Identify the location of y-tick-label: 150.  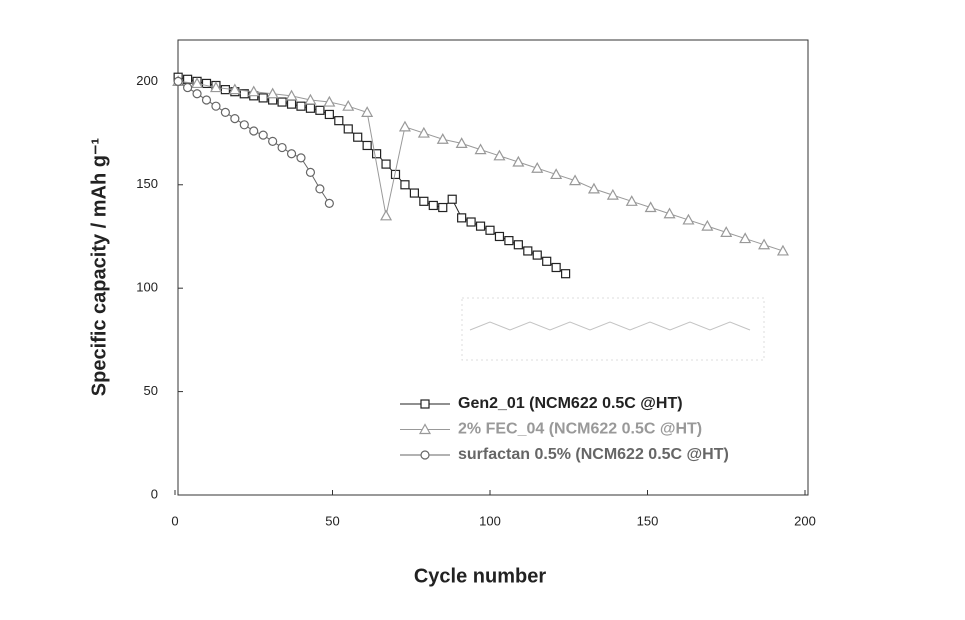
(147, 183).